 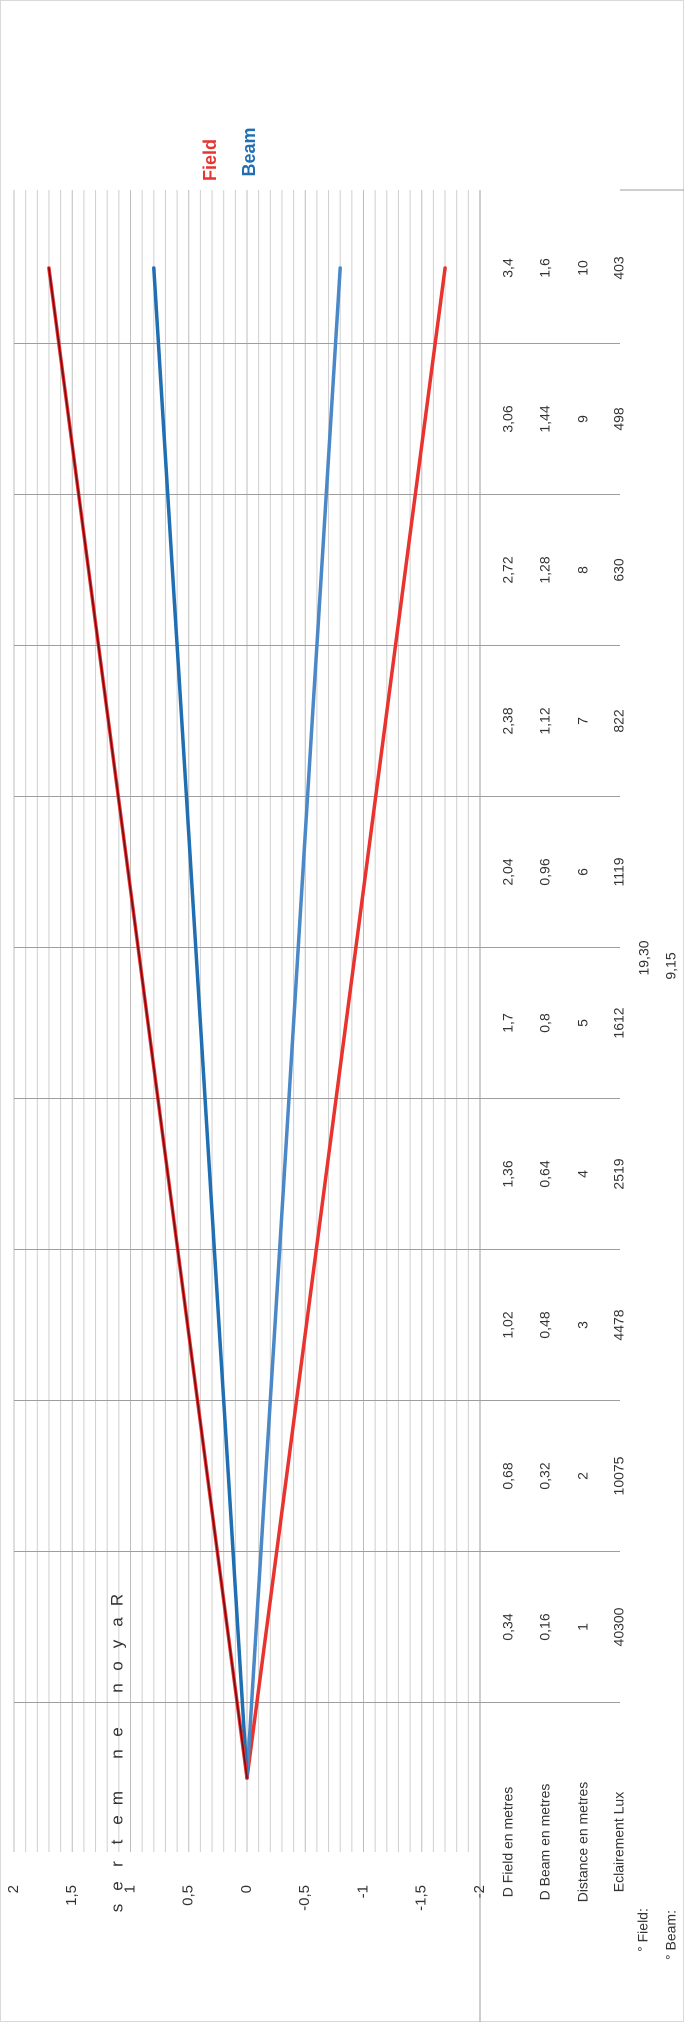 I want to click on table-cell: 0,8, so click(x=545, y=1023).